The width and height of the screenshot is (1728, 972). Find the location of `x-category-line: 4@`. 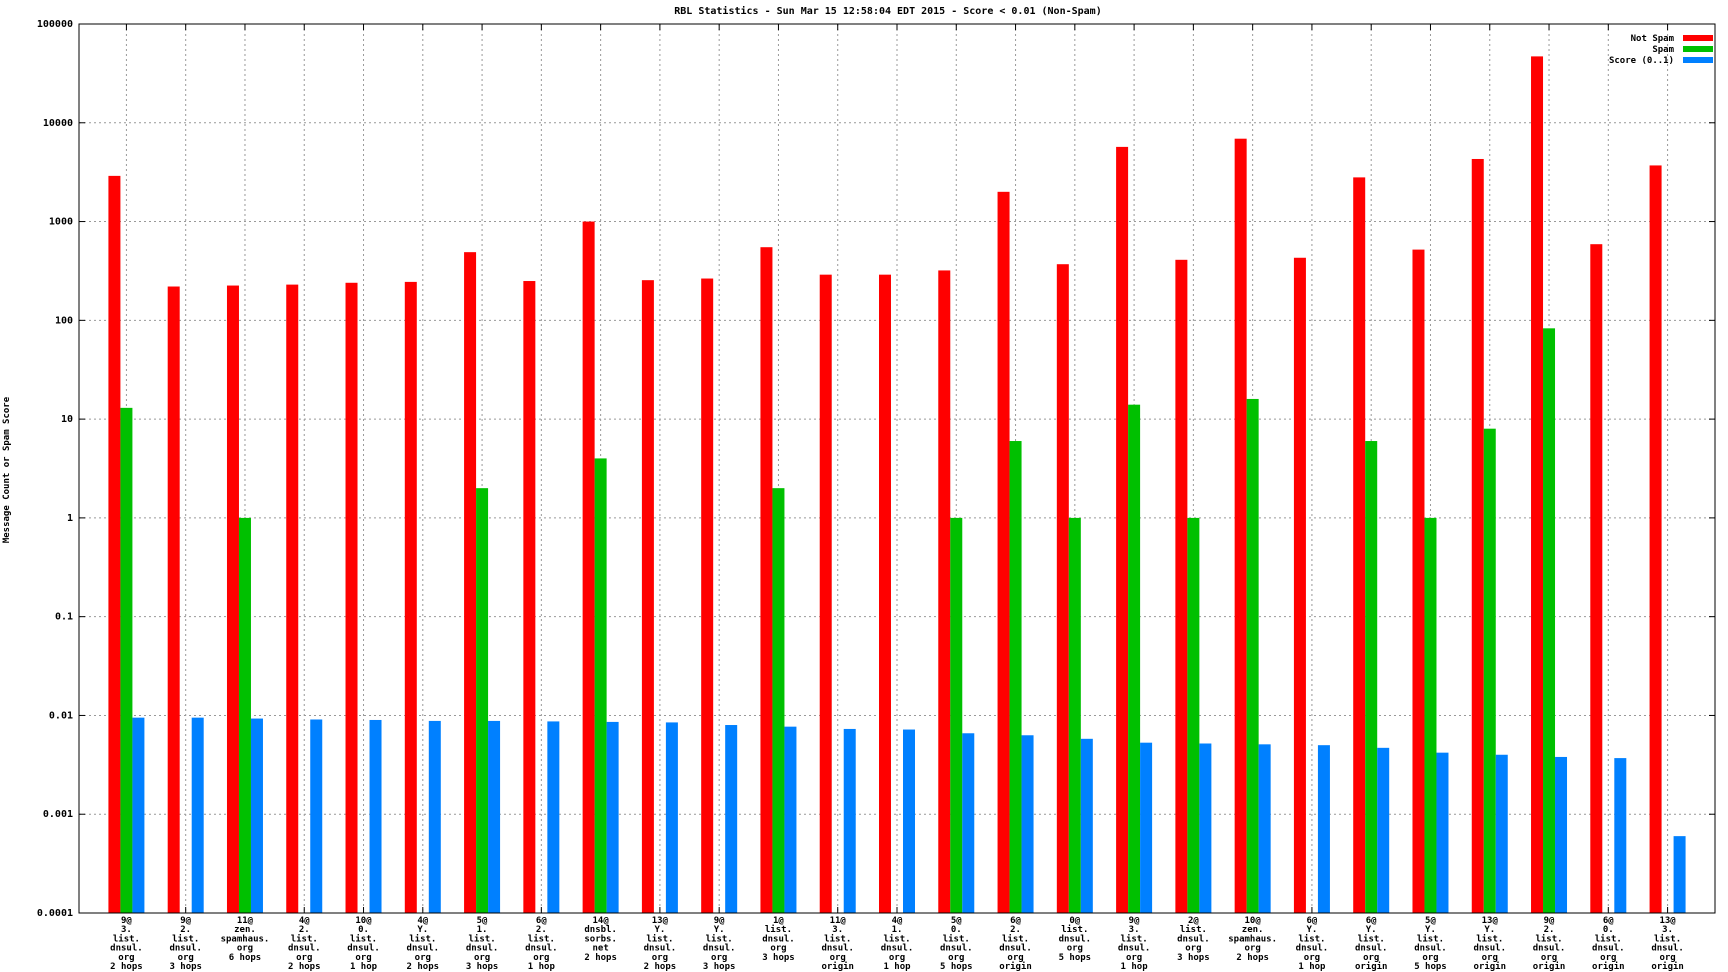

x-category-line: 4@ is located at coordinates (304, 921).